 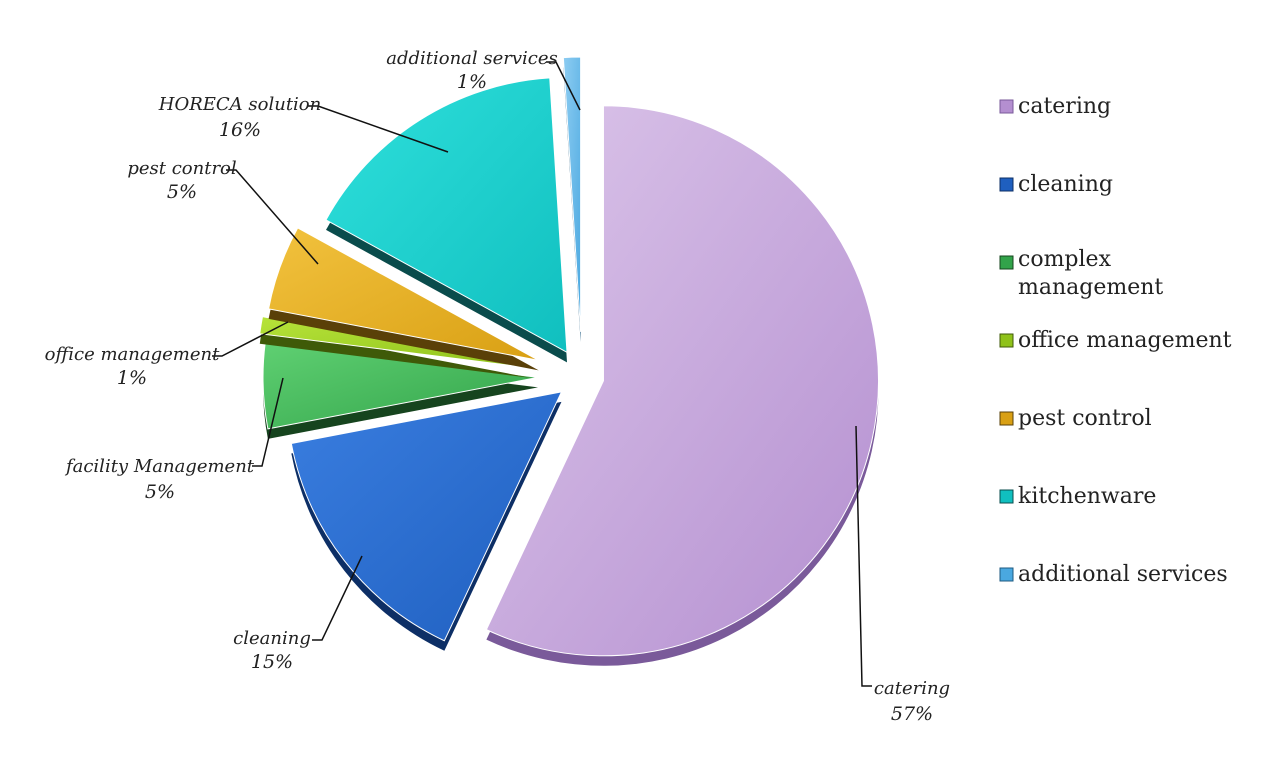 I want to click on legend-label: kitchenware, so click(x=1087, y=496).